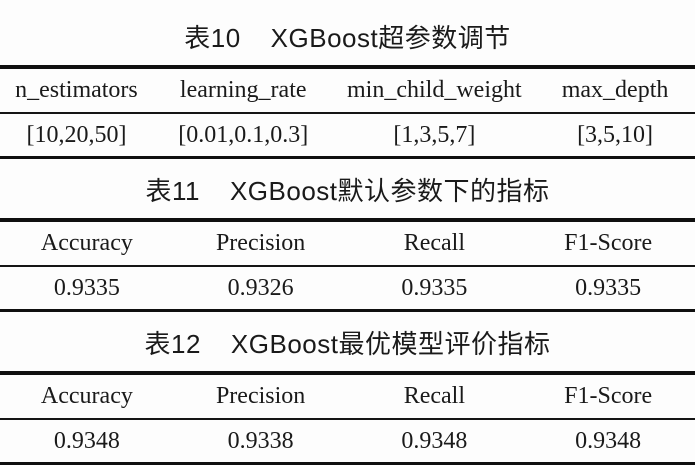  Describe the element at coordinates (243, 90) in the screenshot. I see `column-header: learning_rate` at that location.